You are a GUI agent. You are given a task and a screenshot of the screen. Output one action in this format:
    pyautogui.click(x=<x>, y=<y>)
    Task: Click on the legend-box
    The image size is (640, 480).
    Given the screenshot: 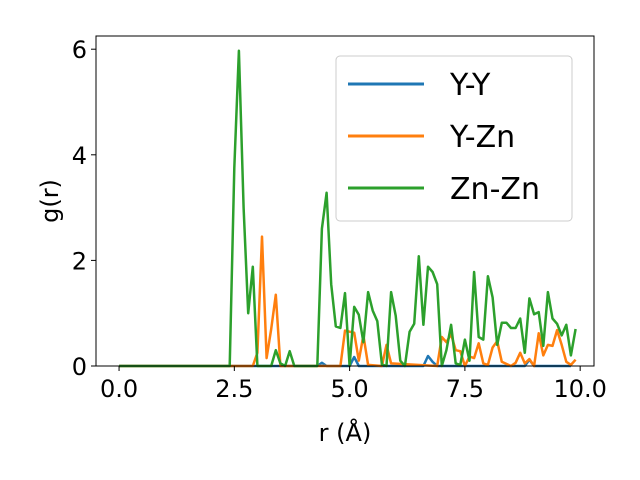 What is the action you would take?
    pyautogui.click(x=454, y=138)
    